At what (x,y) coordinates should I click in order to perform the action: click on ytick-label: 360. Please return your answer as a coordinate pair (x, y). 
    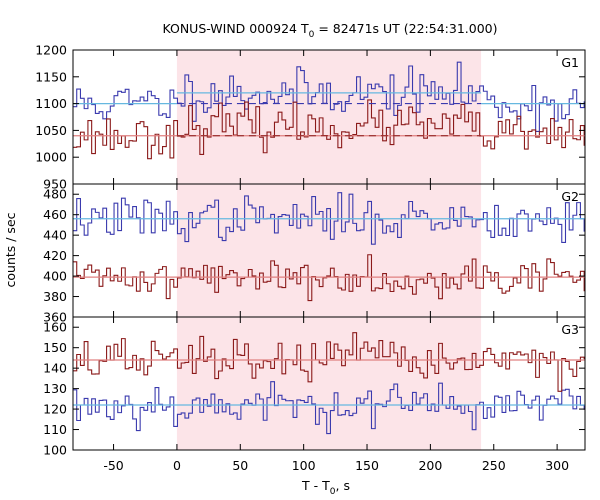
    Looking at the image, I should click on (55, 317).